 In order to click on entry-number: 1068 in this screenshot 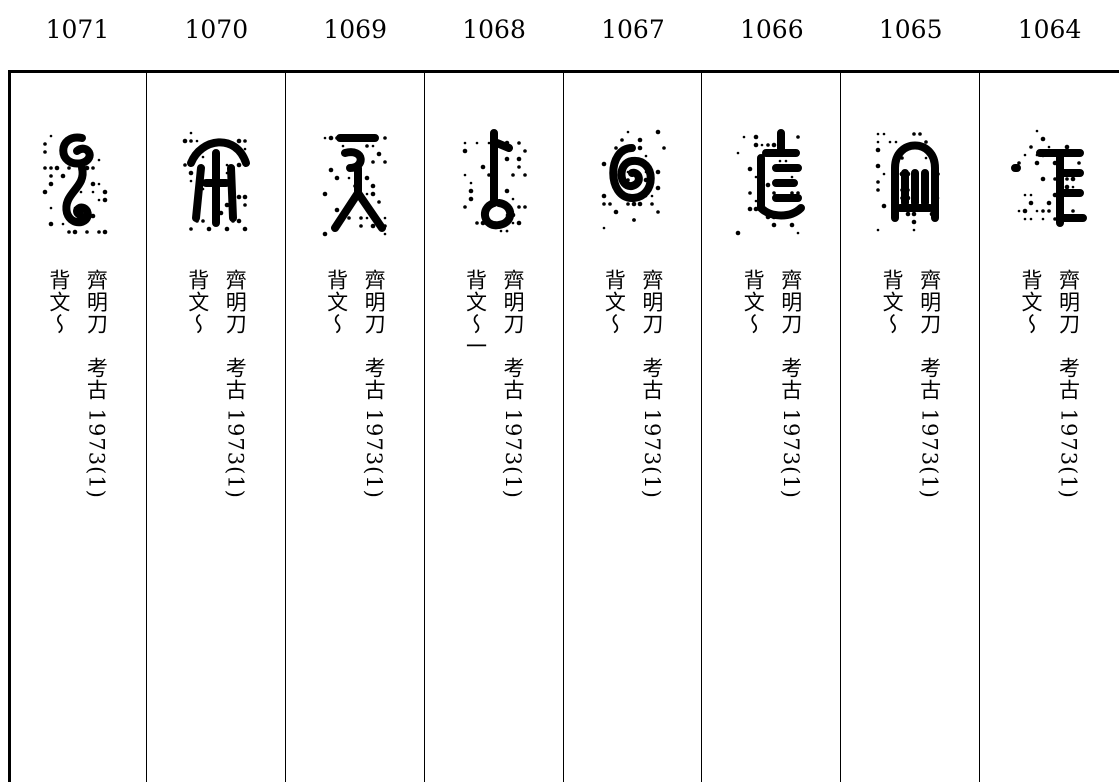, I will do `click(494, 29)`.